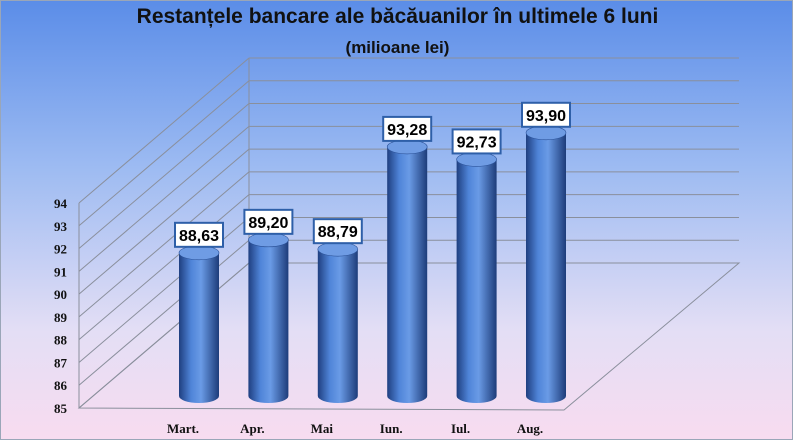 The image size is (793, 440). What do you see at coordinates (61, 340) in the screenshot?
I see `y-tick-label: 88` at bounding box center [61, 340].